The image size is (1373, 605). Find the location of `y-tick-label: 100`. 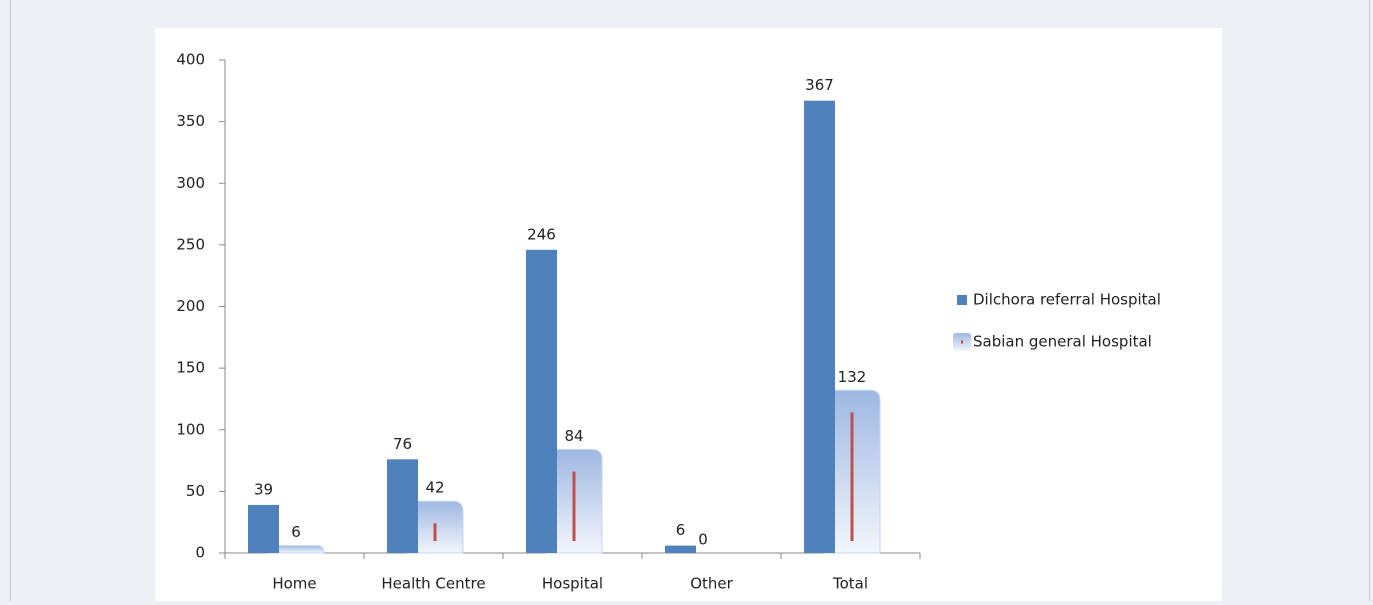

y-tick-label: 100 is located at coordinates (190, 429).